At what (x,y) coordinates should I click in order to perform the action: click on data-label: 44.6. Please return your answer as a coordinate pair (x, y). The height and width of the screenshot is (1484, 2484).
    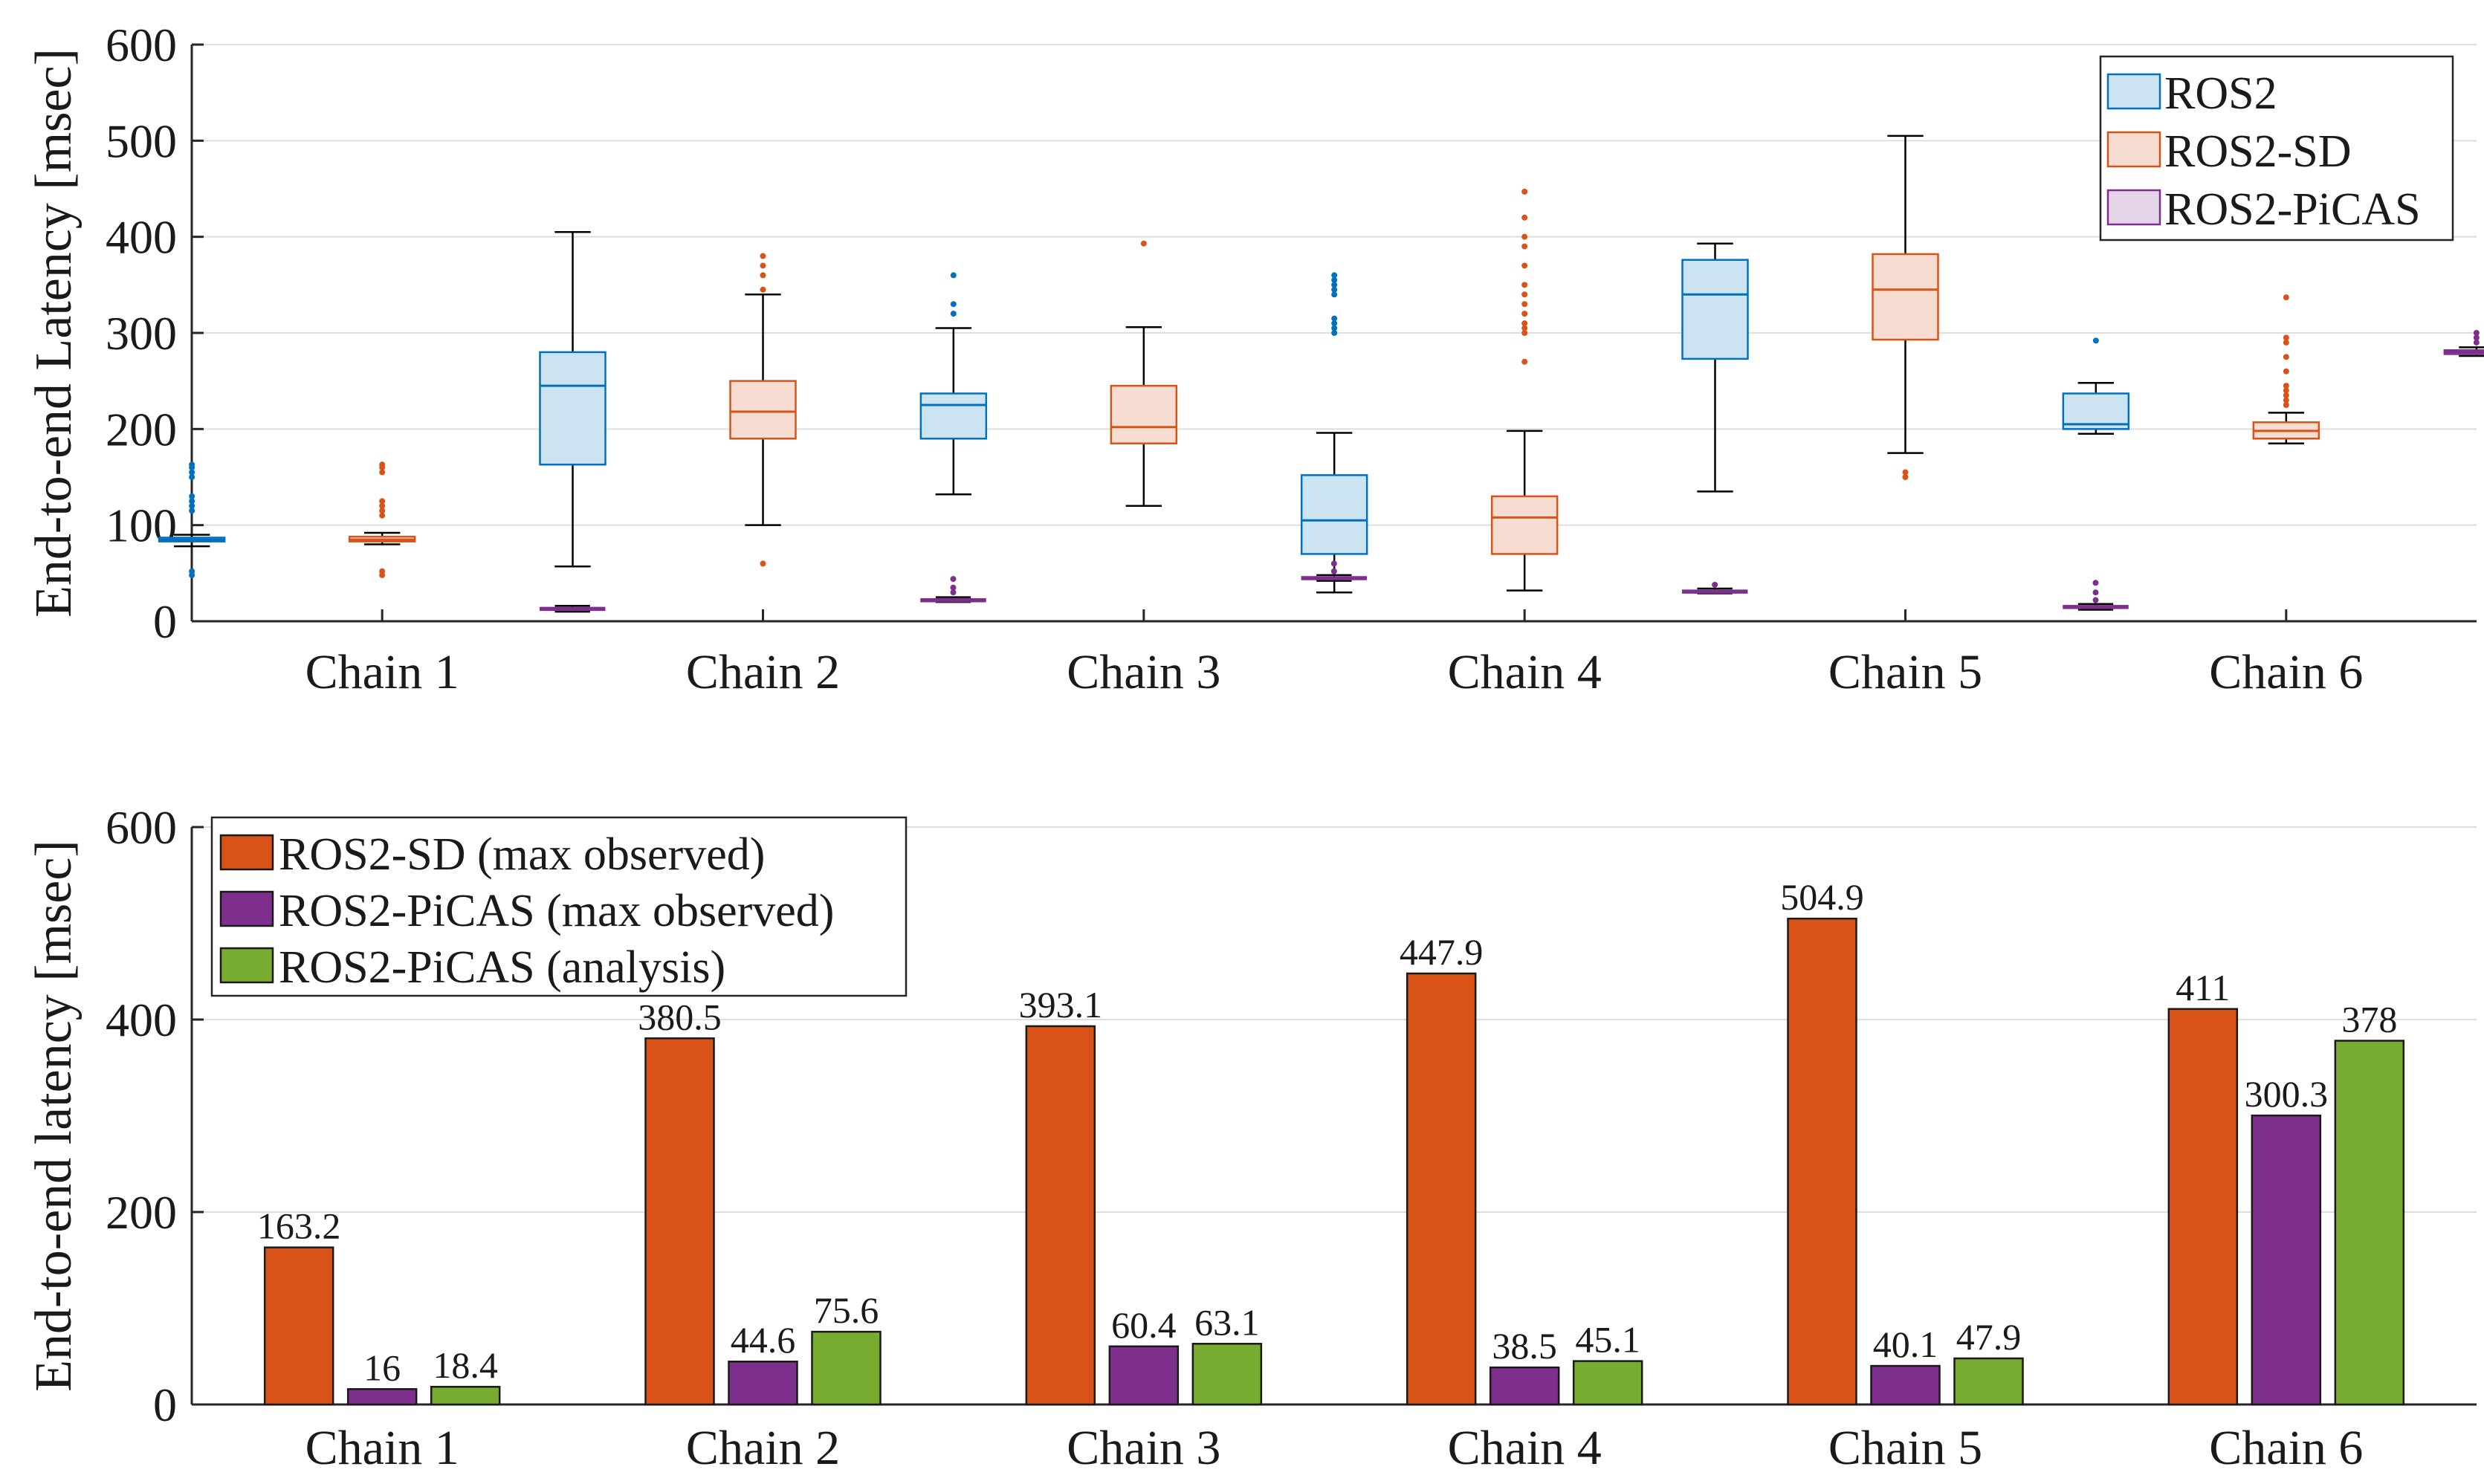
    Looking at the image, I should click on (763, 1340).